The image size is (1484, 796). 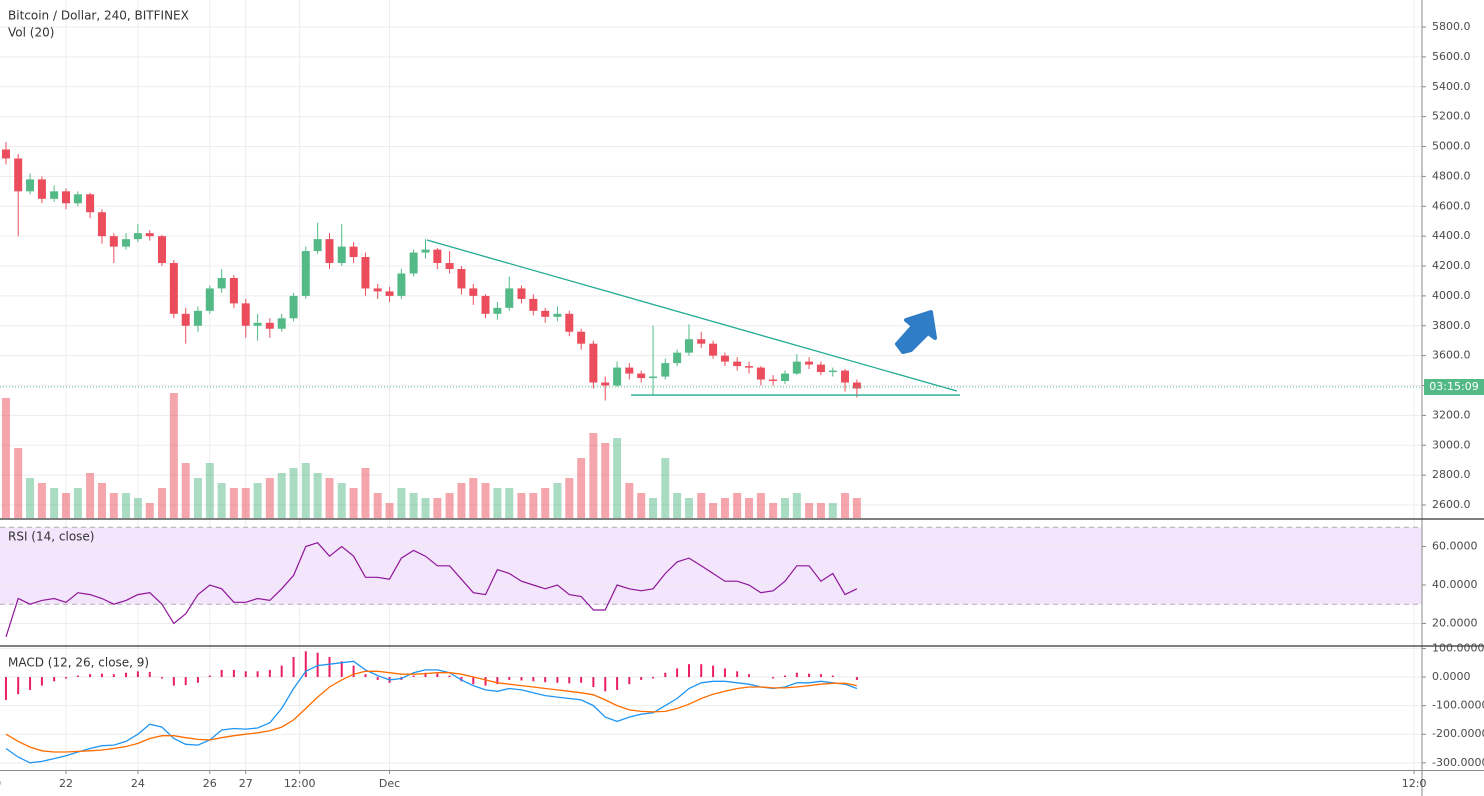 I want to click on y-tick-label: 2800.0, so click(x=1451, y=474).